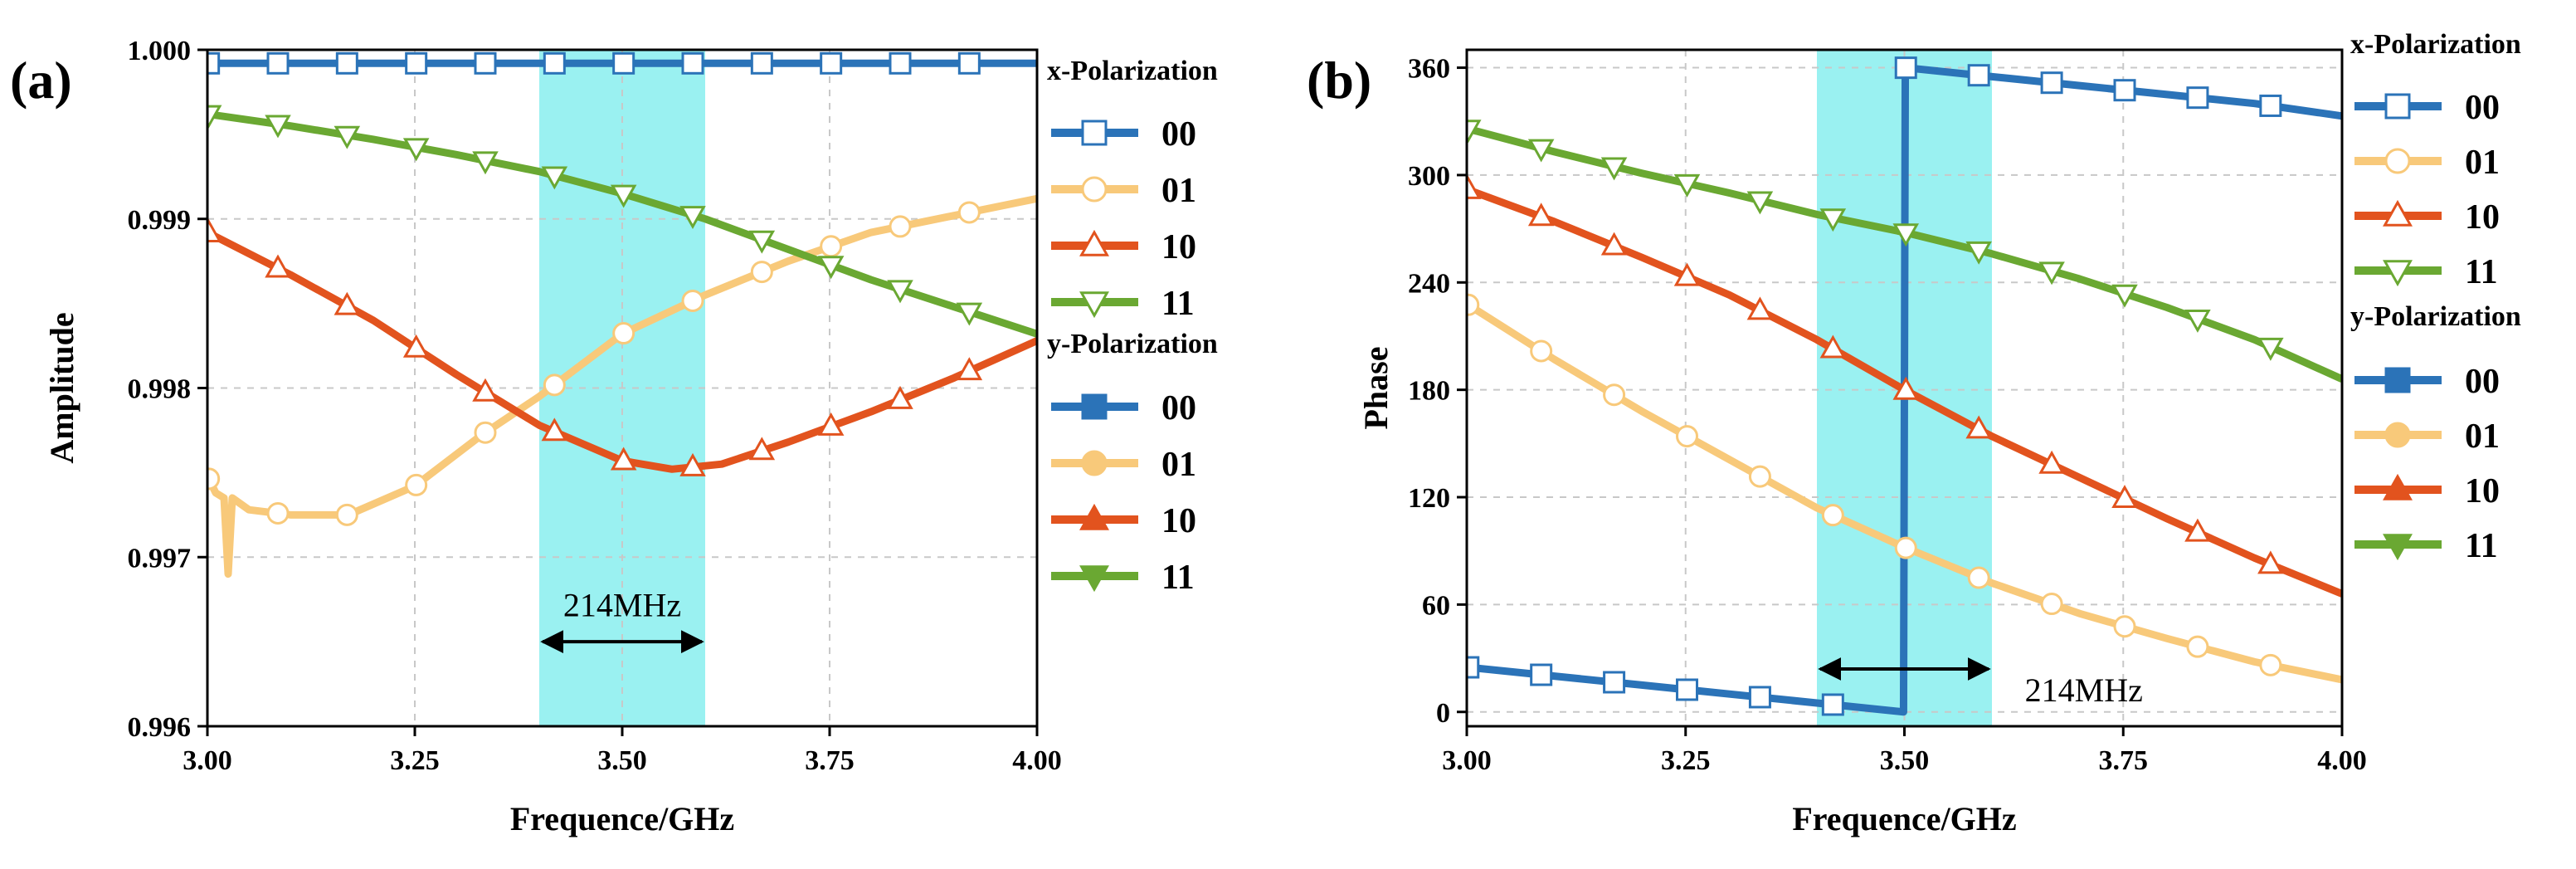 The height and width of the screenshot is (869, 2576). I want to click on y-tick-label: 0.997, so click(160, 558).